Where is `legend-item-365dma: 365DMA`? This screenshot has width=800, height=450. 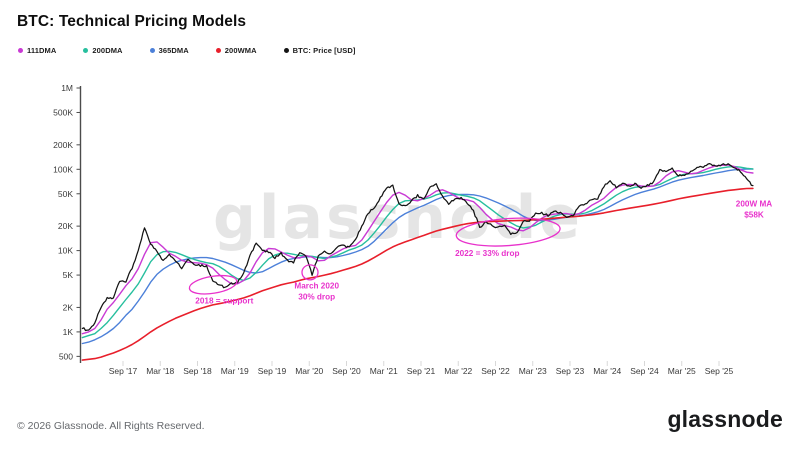
legend-item-365dma: 365DMA is located at coordinates (169, 50).